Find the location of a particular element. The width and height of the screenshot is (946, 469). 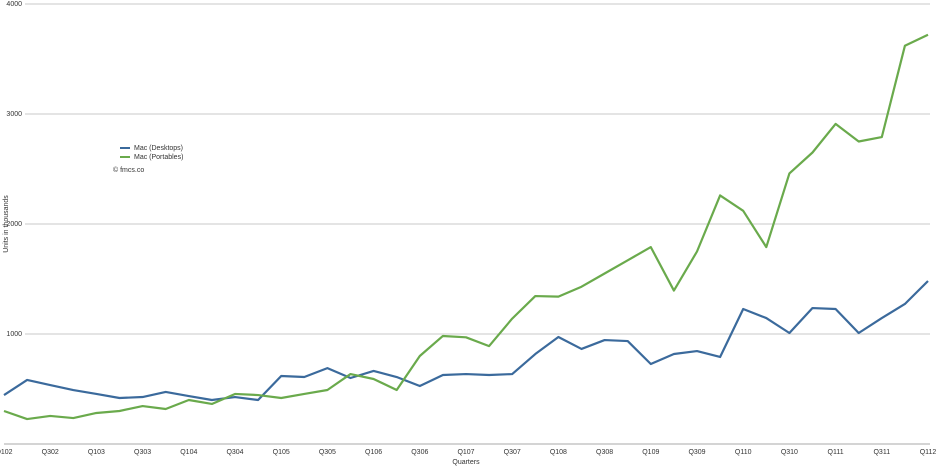

legend-label: Mac (Portables) is located at coordinates (158, 157).